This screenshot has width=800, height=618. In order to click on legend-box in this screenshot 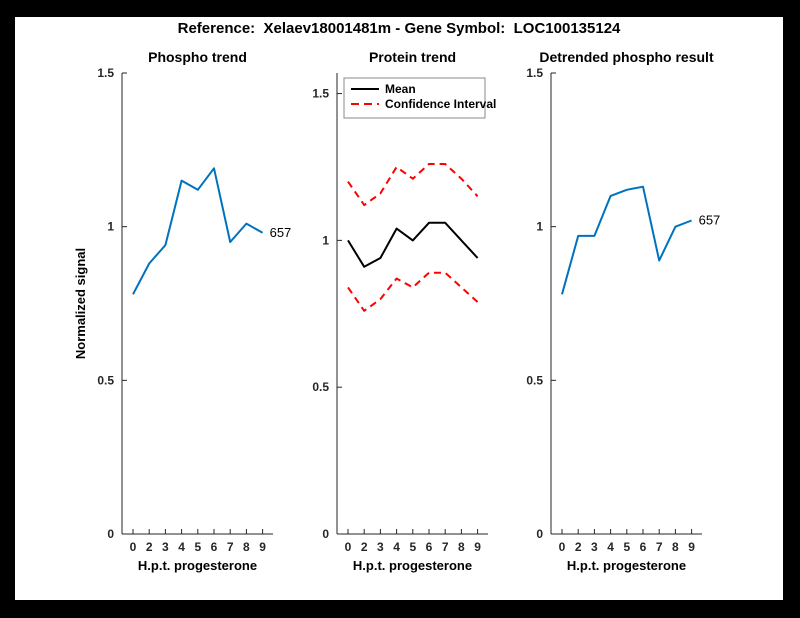, I will do `click(414, 98)`.